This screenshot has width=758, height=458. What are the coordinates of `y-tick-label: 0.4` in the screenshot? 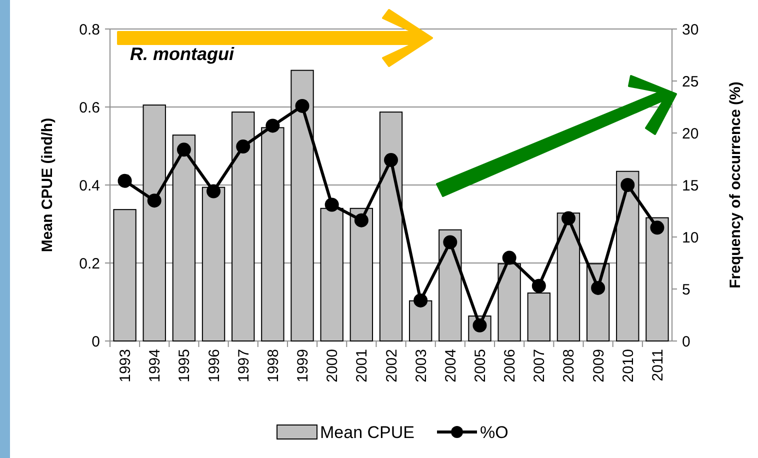 It's located at (89, 185).